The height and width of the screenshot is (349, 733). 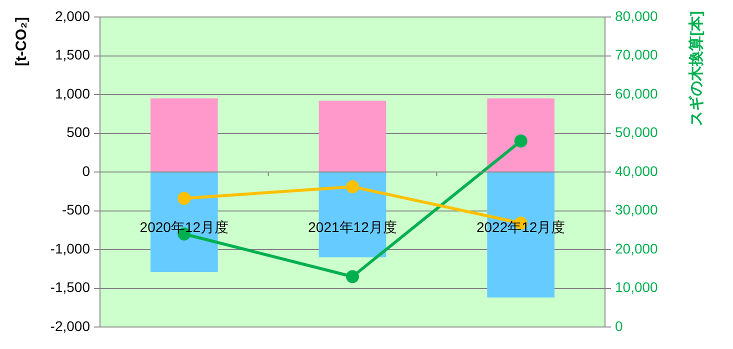 What do you see at coordinates (72, 16) in the screenshot?
I see `y-tick-label: 2,000` at bounding box center [72, 16].